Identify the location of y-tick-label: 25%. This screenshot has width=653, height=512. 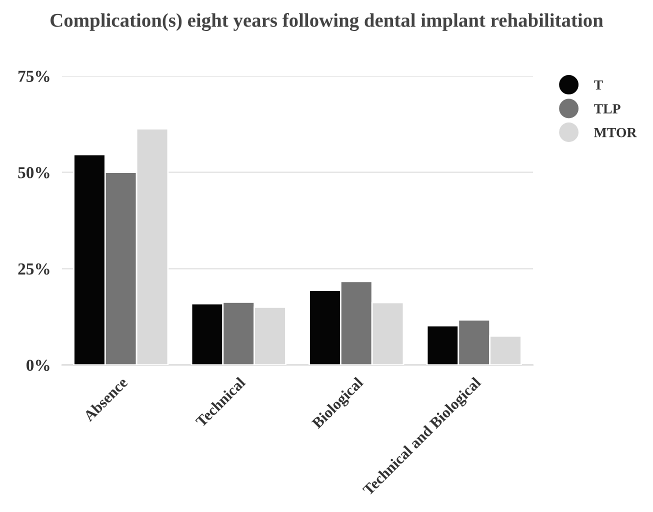
(34, 269).